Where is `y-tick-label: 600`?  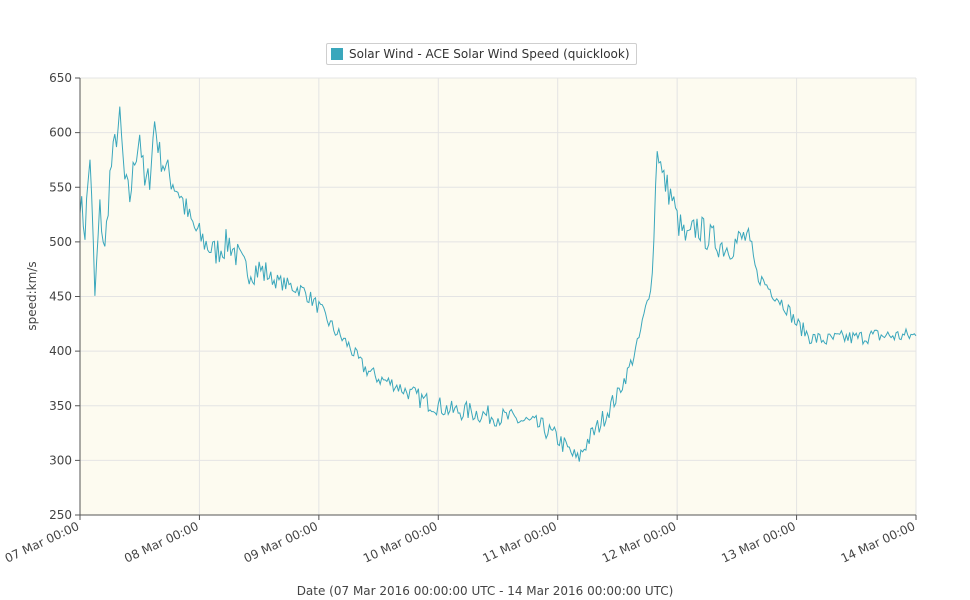
y-tick-label: 600 is located at coordinates (60, 133).